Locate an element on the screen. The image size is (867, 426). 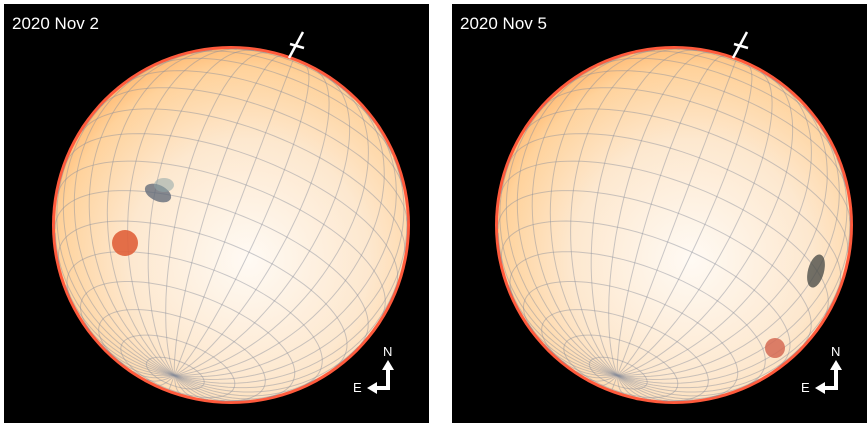
dark-spot-faint is located at coordinates (164, 185).